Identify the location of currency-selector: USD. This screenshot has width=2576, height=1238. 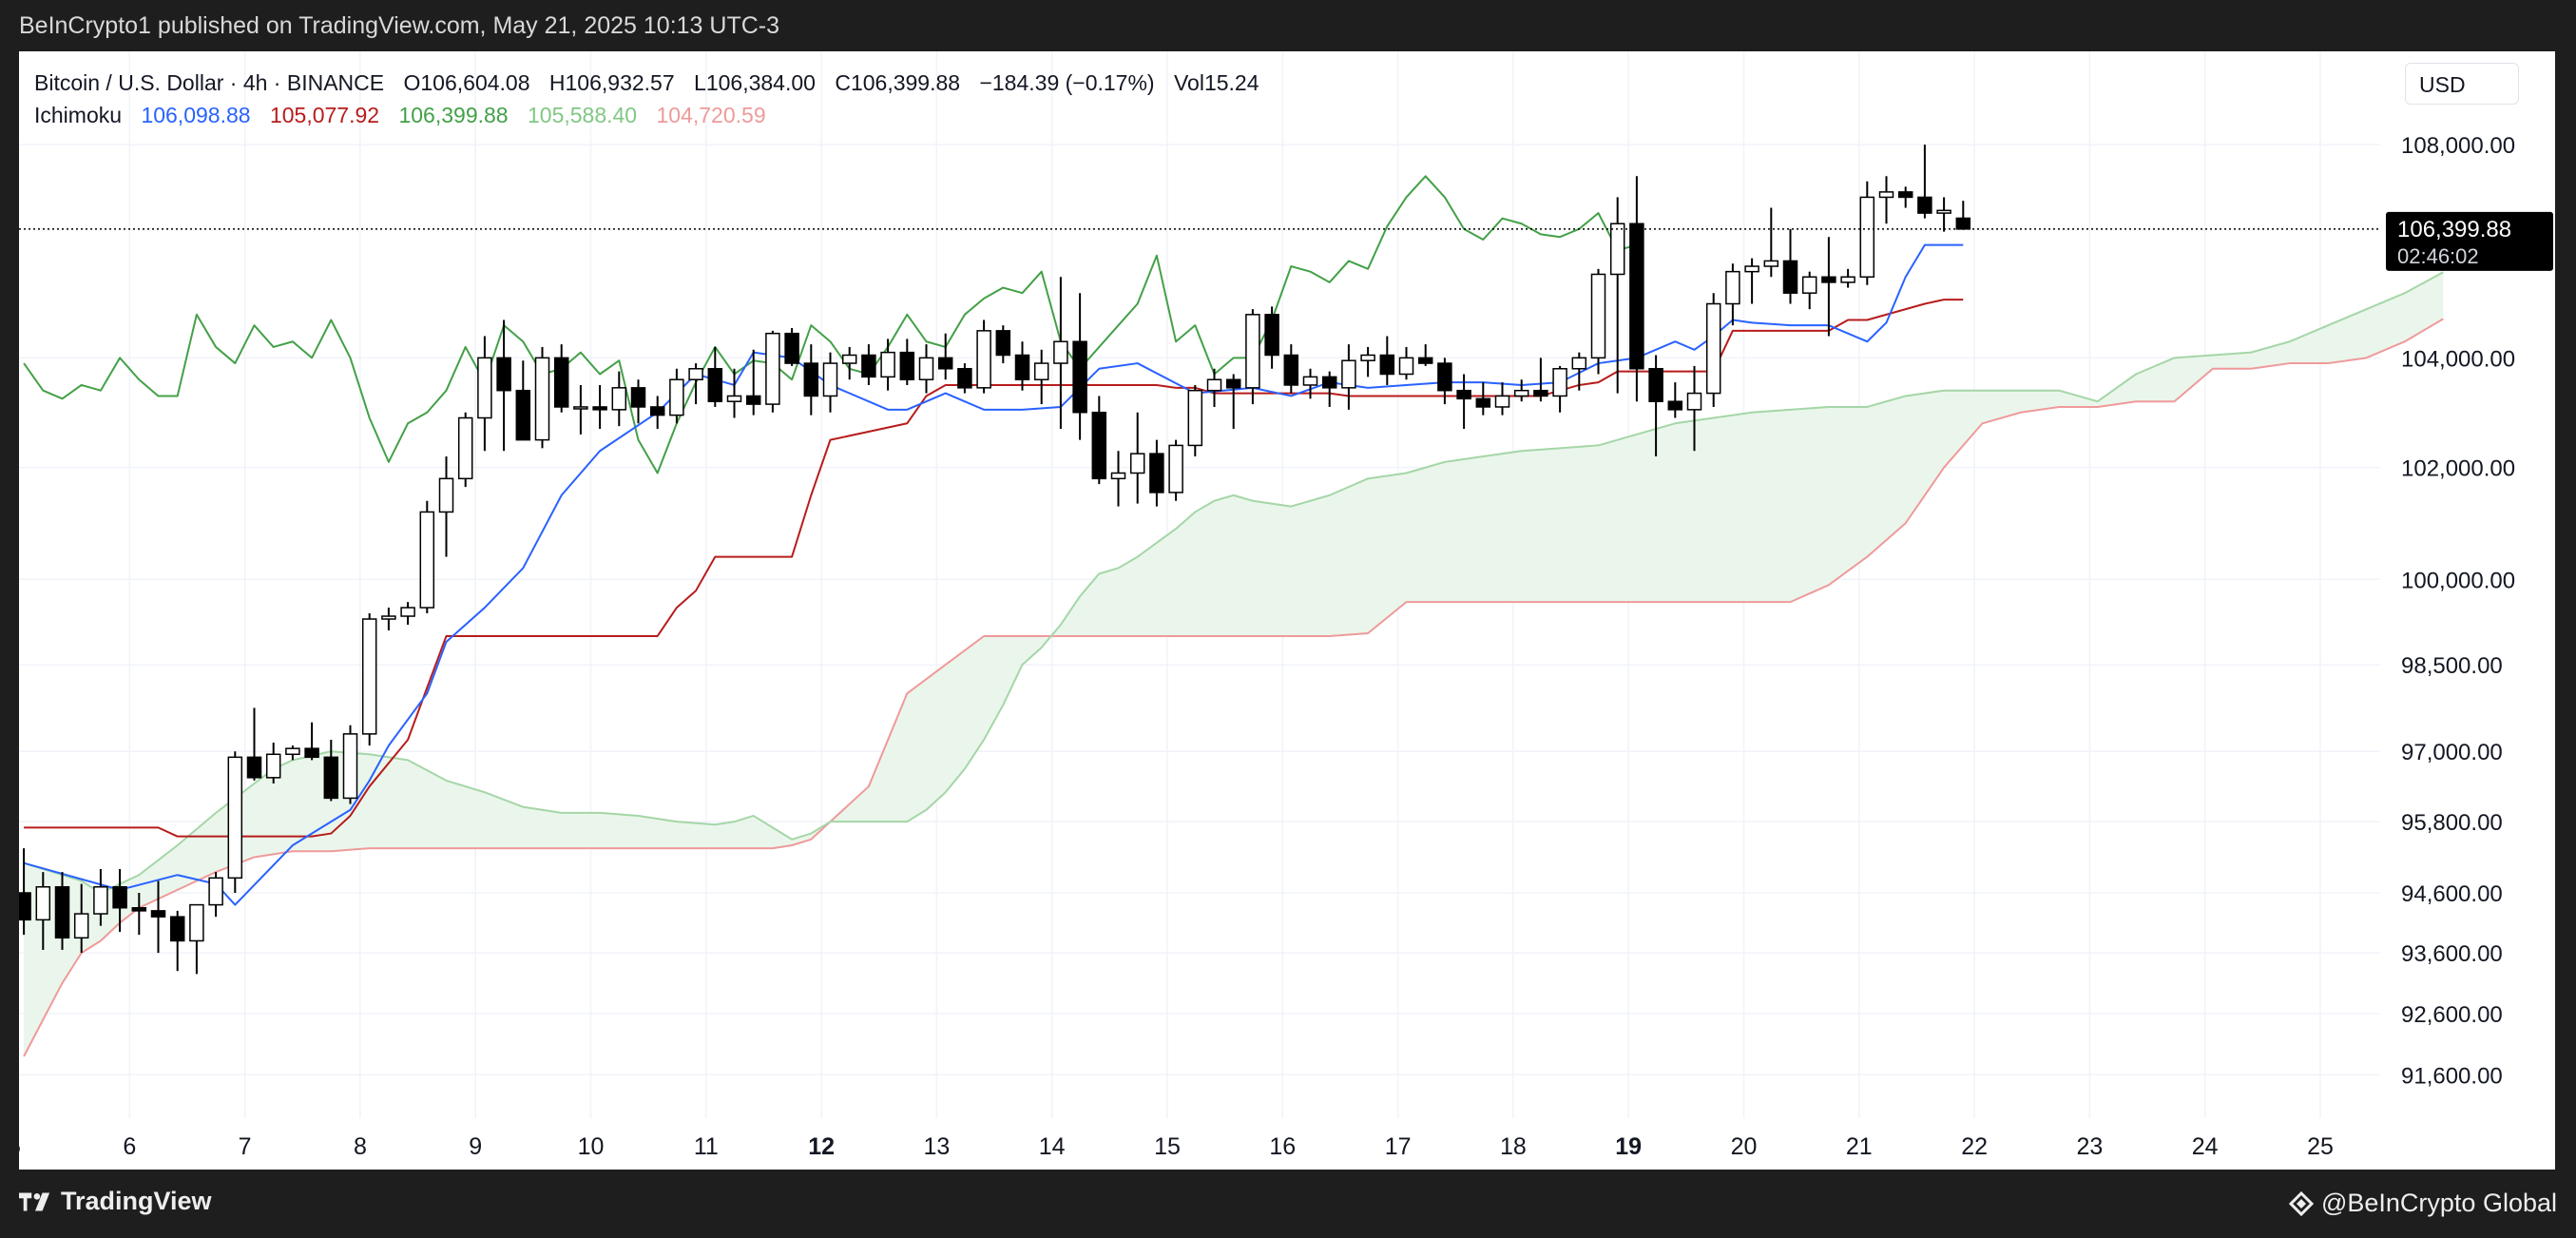
(2462, 84).